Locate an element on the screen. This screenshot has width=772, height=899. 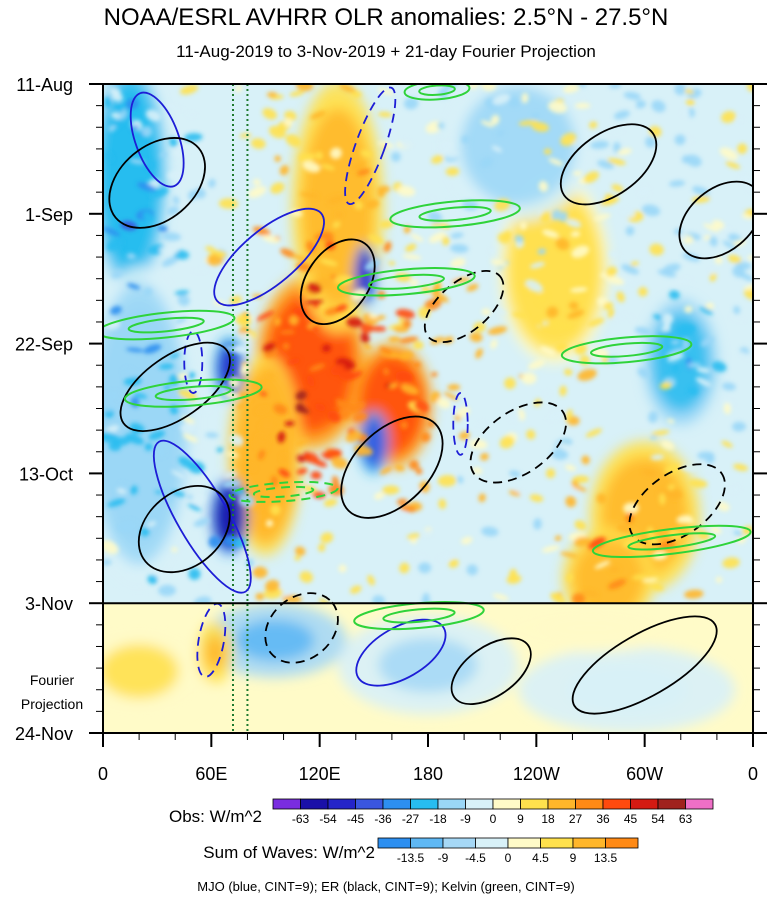
y-tick-label-2: 22-Sep is located at coordinates (44, 345).